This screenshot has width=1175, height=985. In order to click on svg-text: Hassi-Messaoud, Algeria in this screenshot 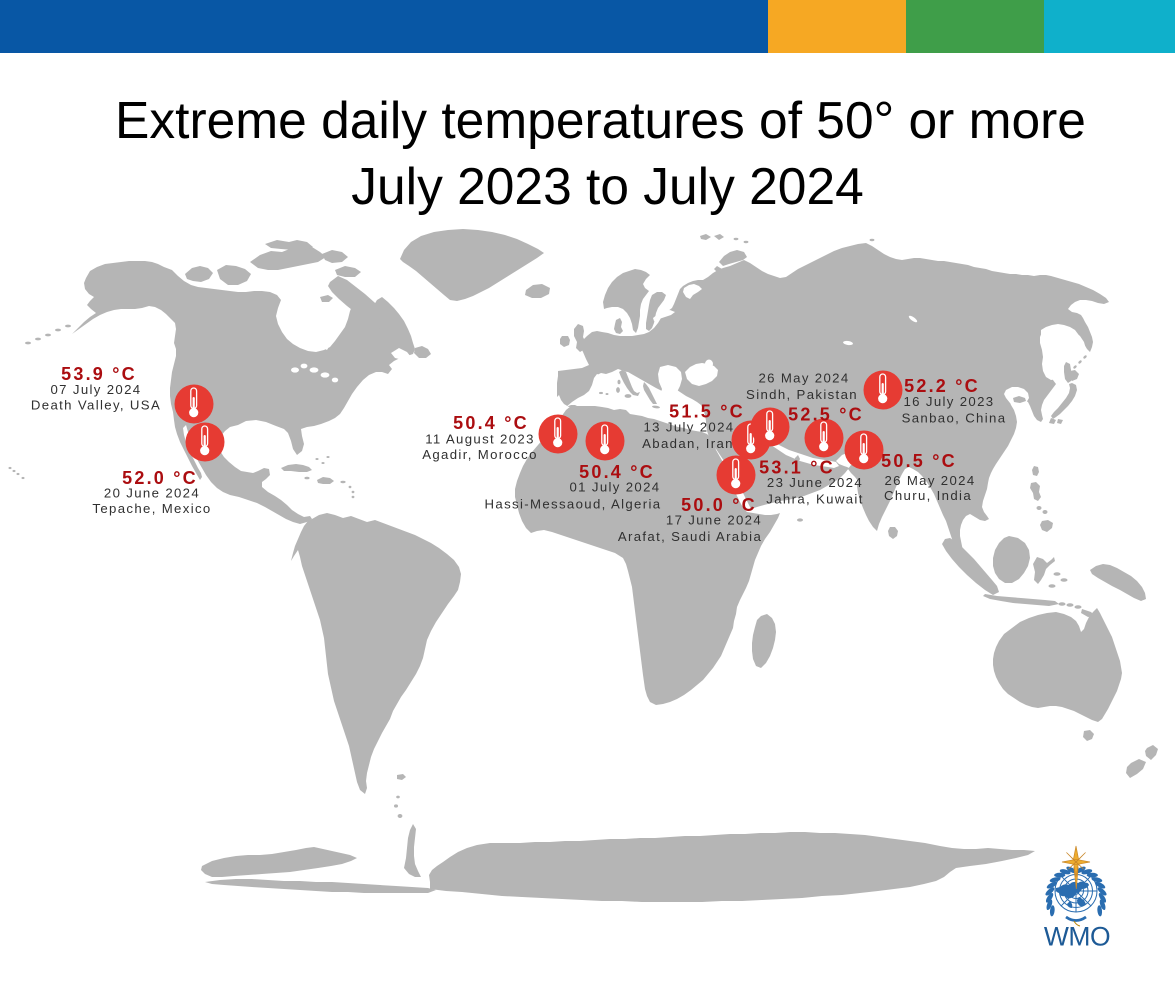, I will do `click(573, 504)`.